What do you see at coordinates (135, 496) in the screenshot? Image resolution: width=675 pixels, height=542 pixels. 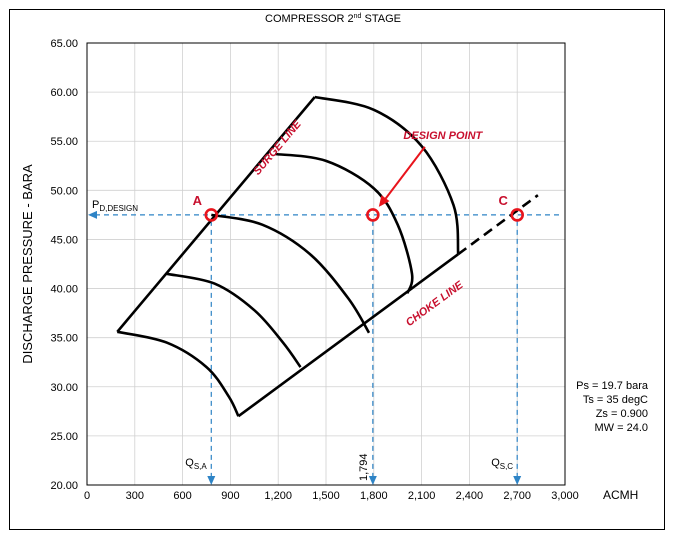 I see `x-tick-label: 300` at bounding box center [135, 496].